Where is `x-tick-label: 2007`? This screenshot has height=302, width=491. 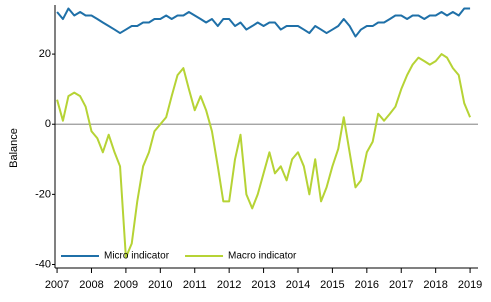
x-tick-label: 2007 is located at coordinates (57, 285).